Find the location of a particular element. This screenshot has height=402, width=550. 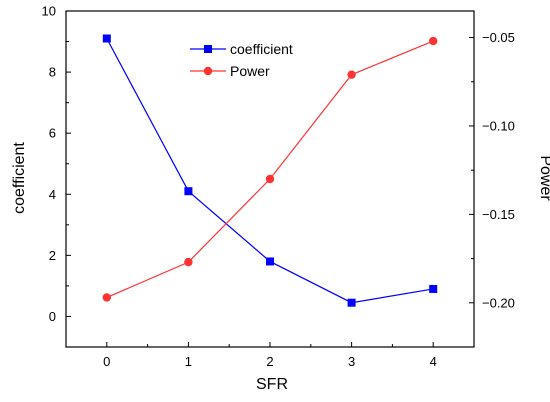

y-left-tick-label: 2 is located at coordinates (52, 255).